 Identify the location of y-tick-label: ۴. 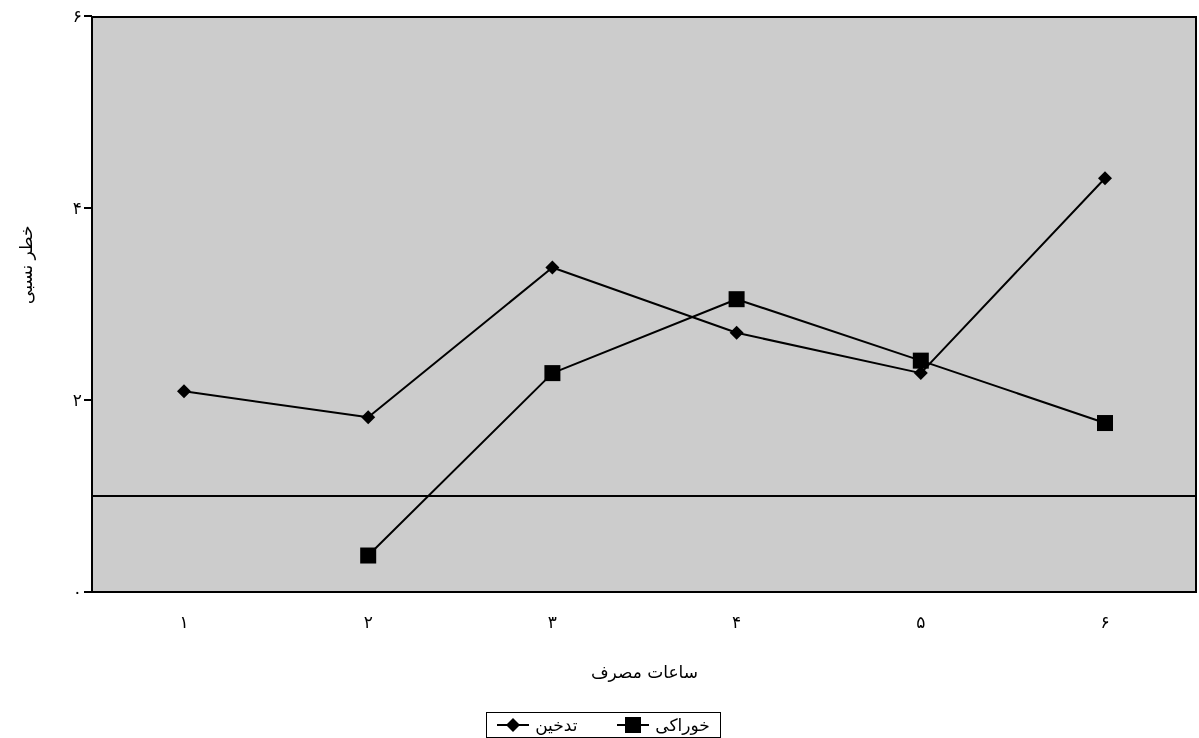
(77, 208).